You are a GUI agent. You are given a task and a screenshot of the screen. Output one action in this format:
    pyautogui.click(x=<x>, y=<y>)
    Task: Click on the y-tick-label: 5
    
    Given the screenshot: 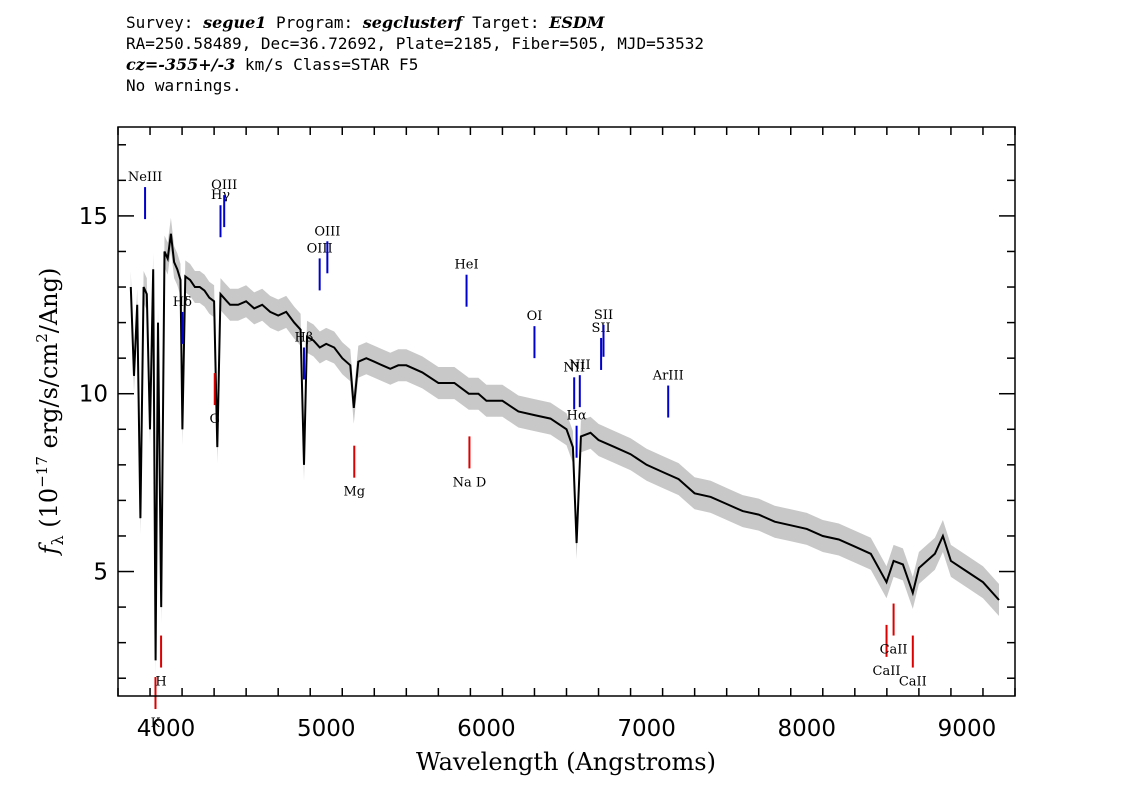 What is the action you would take?
    pyautogui.click(x=100, y=573)
    